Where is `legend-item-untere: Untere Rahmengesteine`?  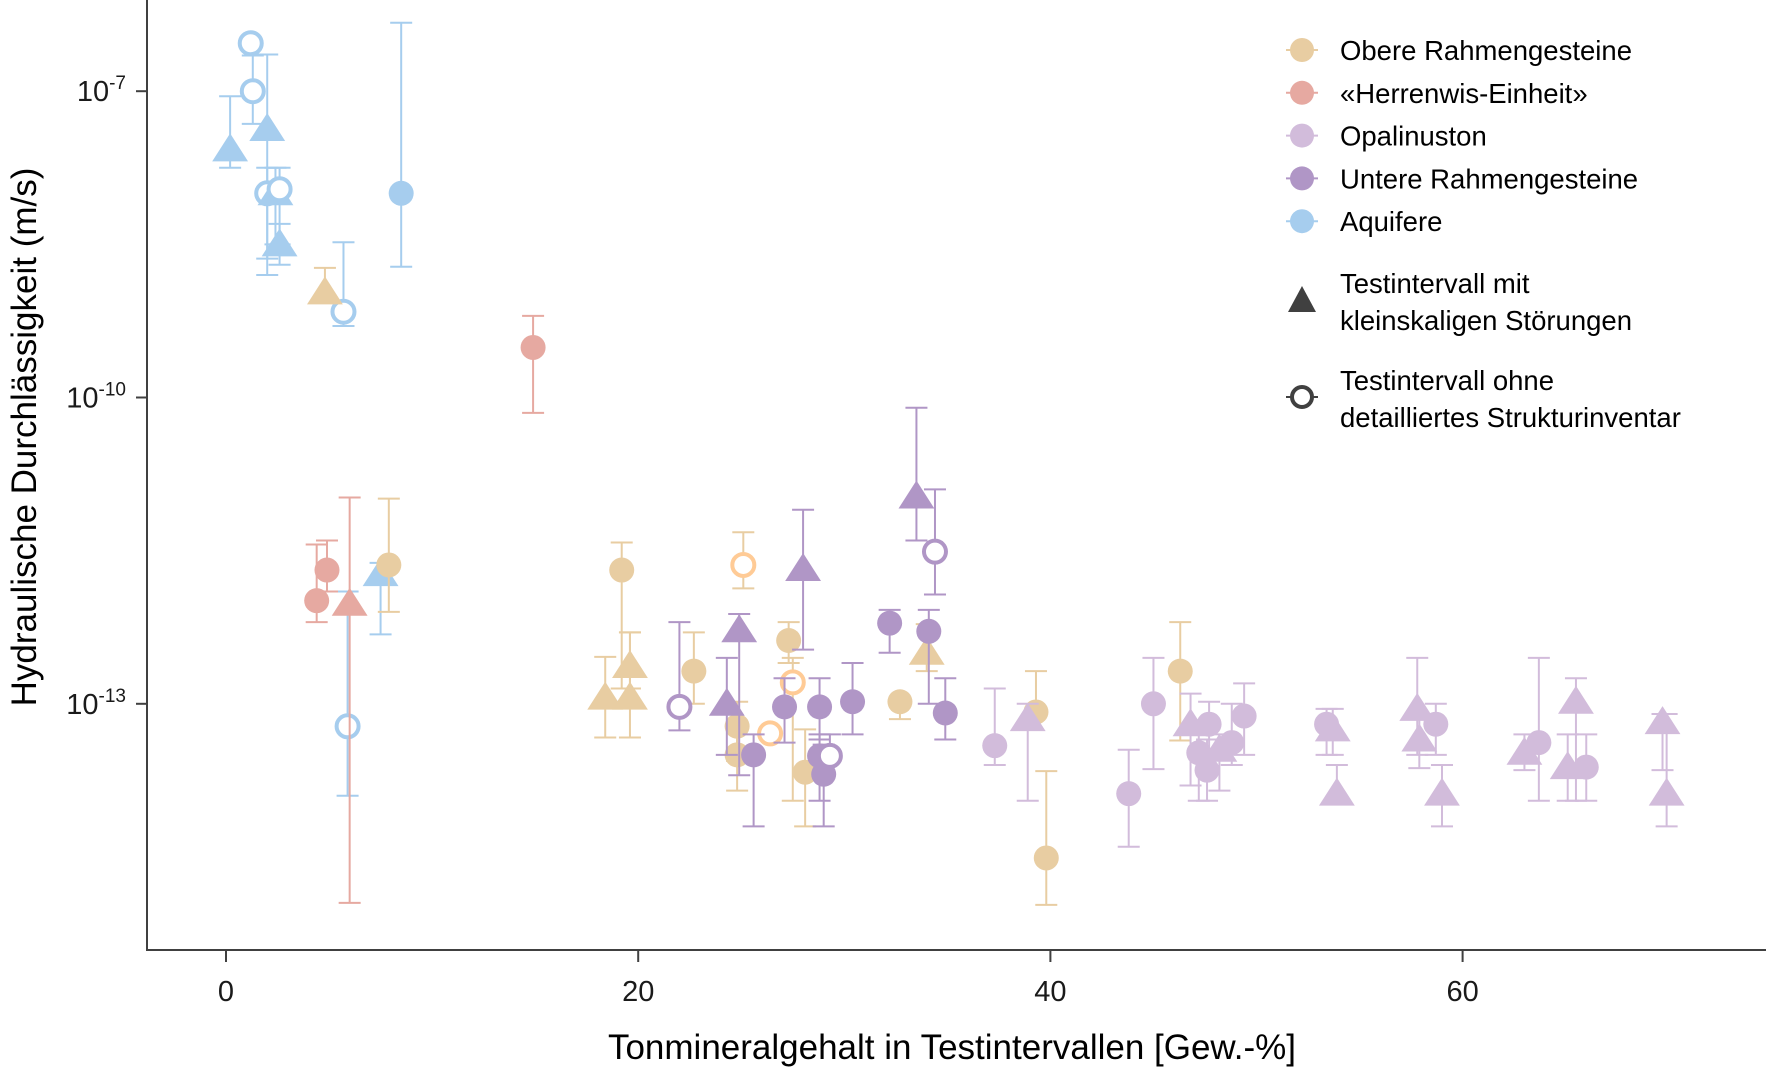 legend-item-untere: Untere Rahmengesteine is located at coordinates (1462, 178).